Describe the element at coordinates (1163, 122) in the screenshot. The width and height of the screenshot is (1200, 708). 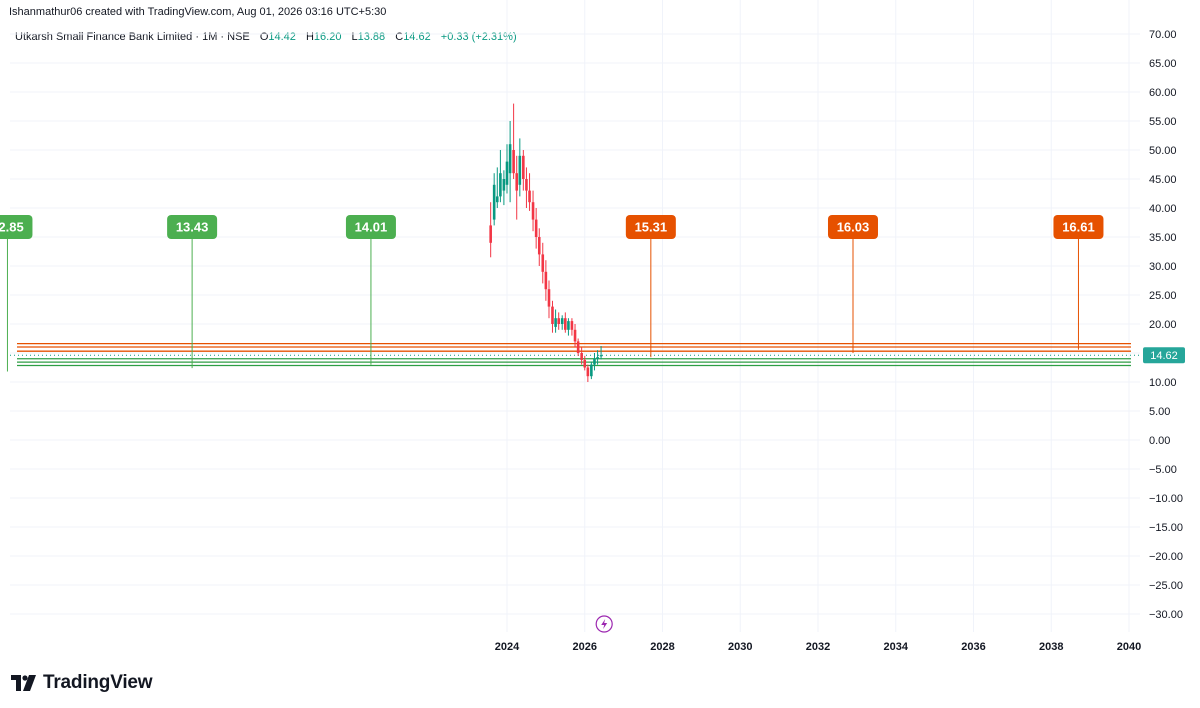
I see `y-tick-label: 55.00` at that location.